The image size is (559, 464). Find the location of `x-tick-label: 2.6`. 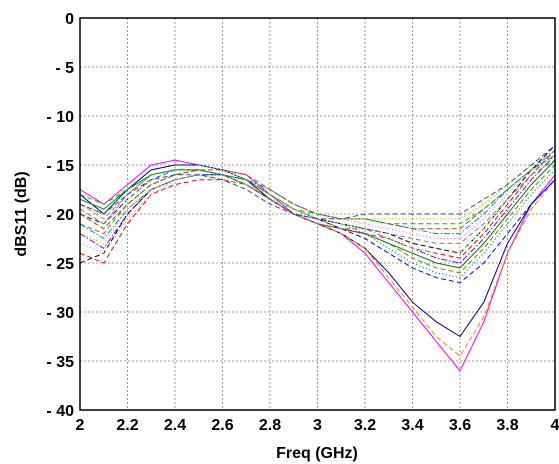

x-tick-label: 2.6 is located at coordinates (222, 425).